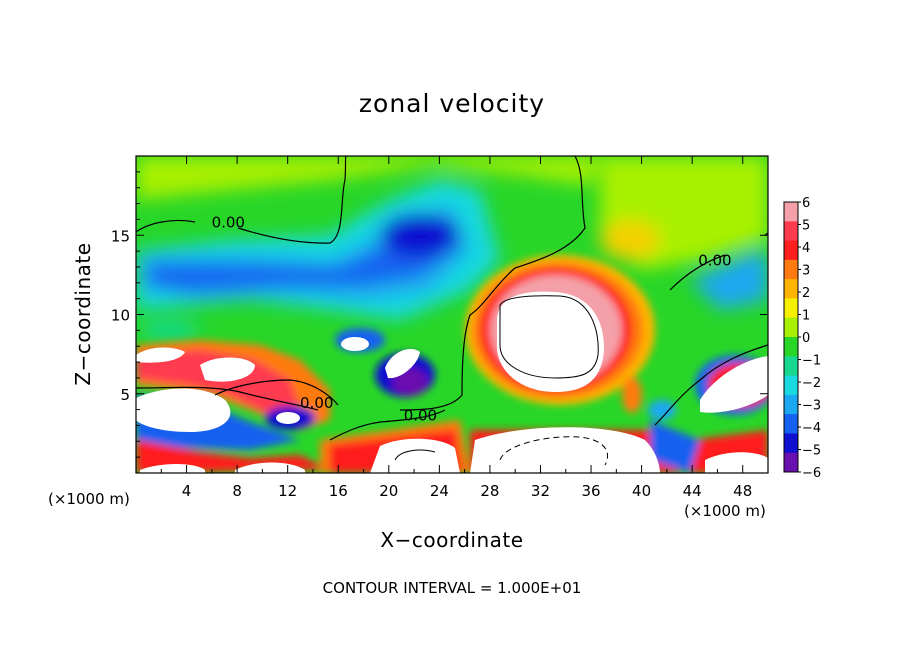 This screenshot has height=654, width=904. Describe the element at coordinates (811, 428) in the screenshot. I see `colorbar-tick-label: −4` at that location.